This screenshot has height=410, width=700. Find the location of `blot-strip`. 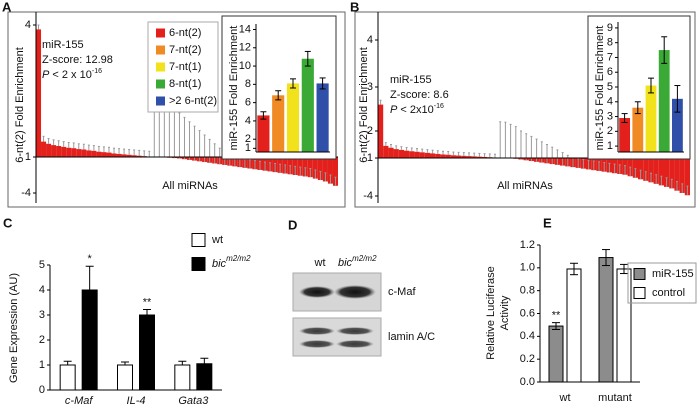

blot-strip is located at coordinates (337, 337).